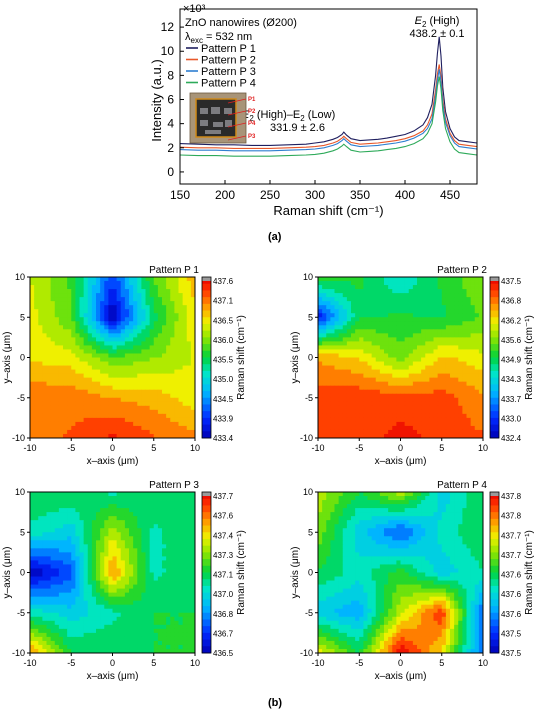 The image size is (550, 715). Describe the element at coordinates (511, 438) in the screenshot. I see `colorbar-tick-label: 432.4` at that location.